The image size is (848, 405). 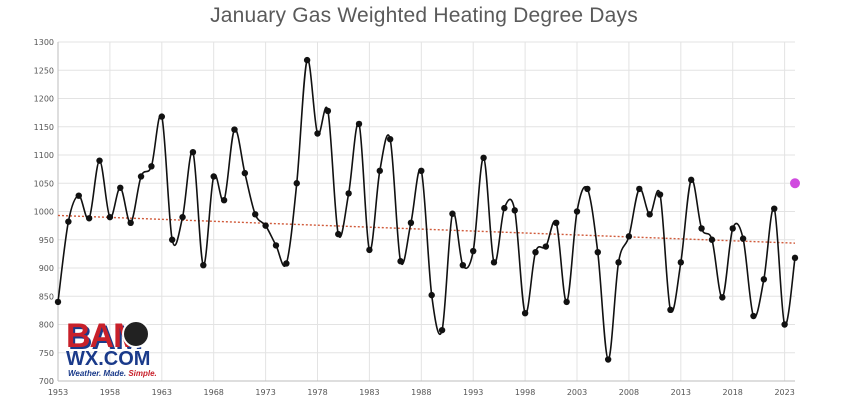 What do you see at coordinates (265, 392) in the screenshot?
I see `x-tick-label: 1973` at bounding box center [265, 392].